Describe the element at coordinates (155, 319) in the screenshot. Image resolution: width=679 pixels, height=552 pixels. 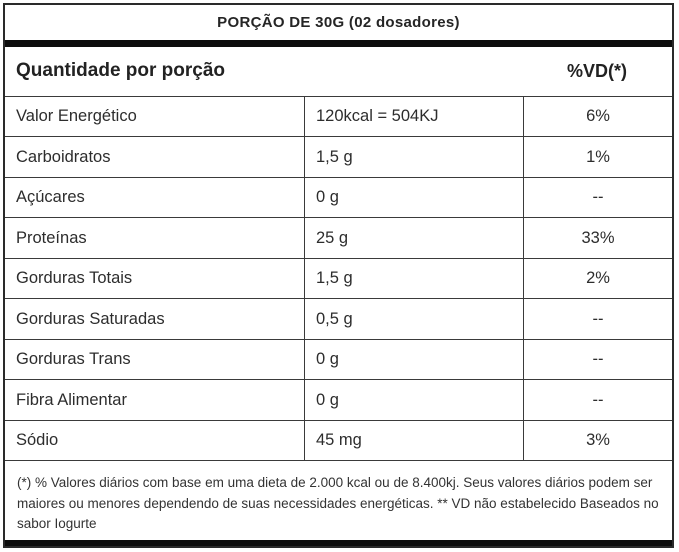
I see `nutrient-name: Gorduras Saturadas` at that location.